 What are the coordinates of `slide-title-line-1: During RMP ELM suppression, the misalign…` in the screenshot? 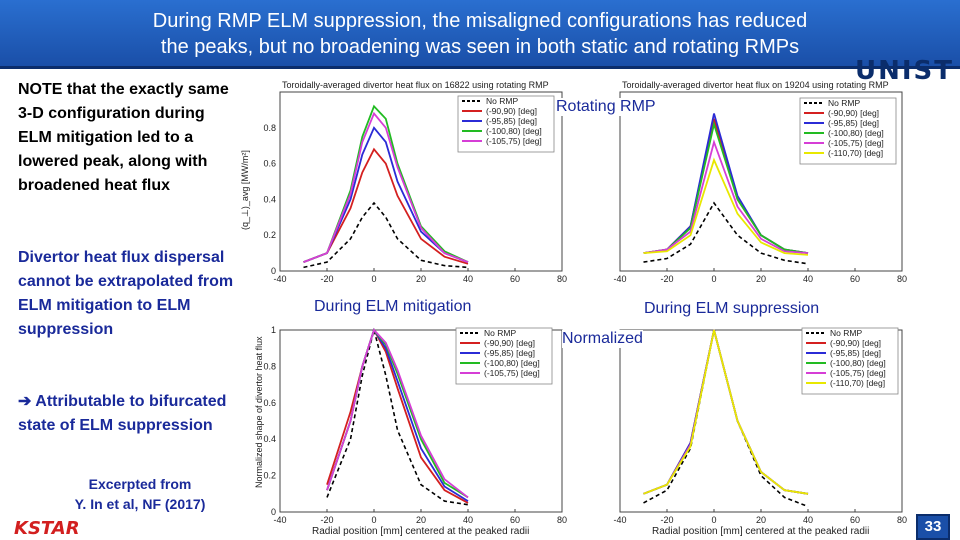 It's located at (480, 21).